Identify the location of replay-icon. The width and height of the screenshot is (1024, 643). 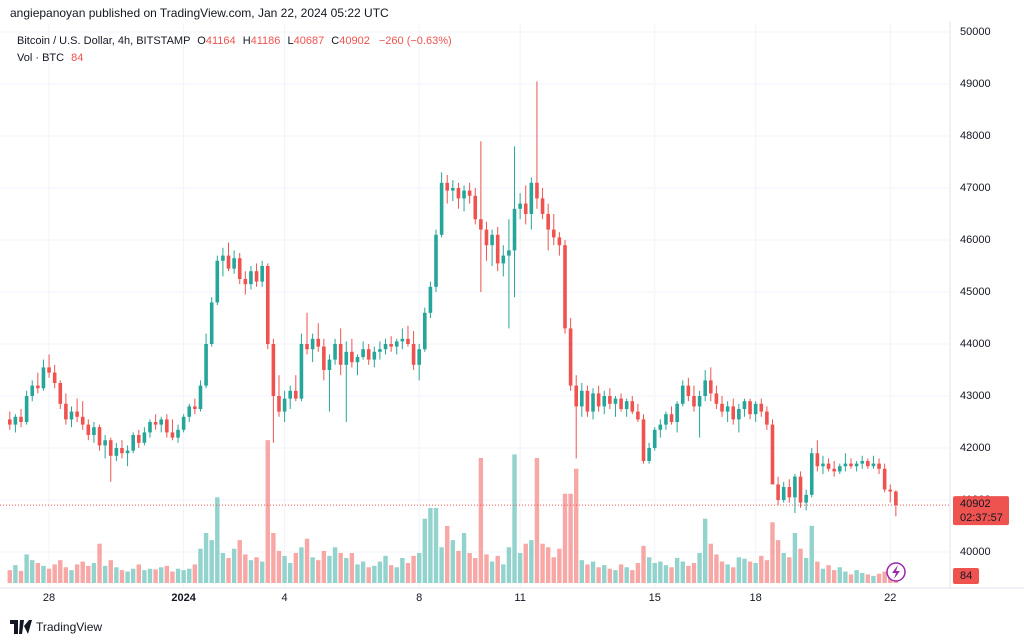
(896, 572).